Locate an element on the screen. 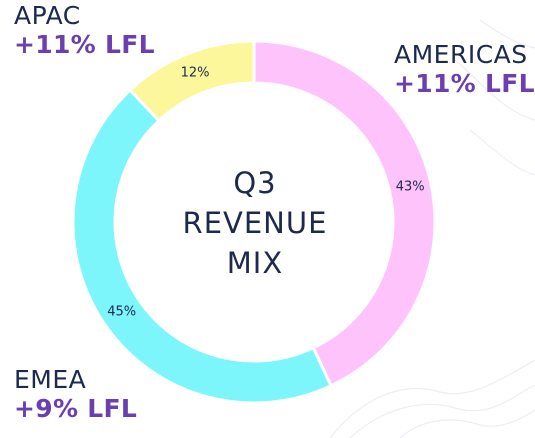 The height and width of the screenshot is (438, 535). region-label-emea: EMEA +9% LFL is located at coordinates (76, 394).